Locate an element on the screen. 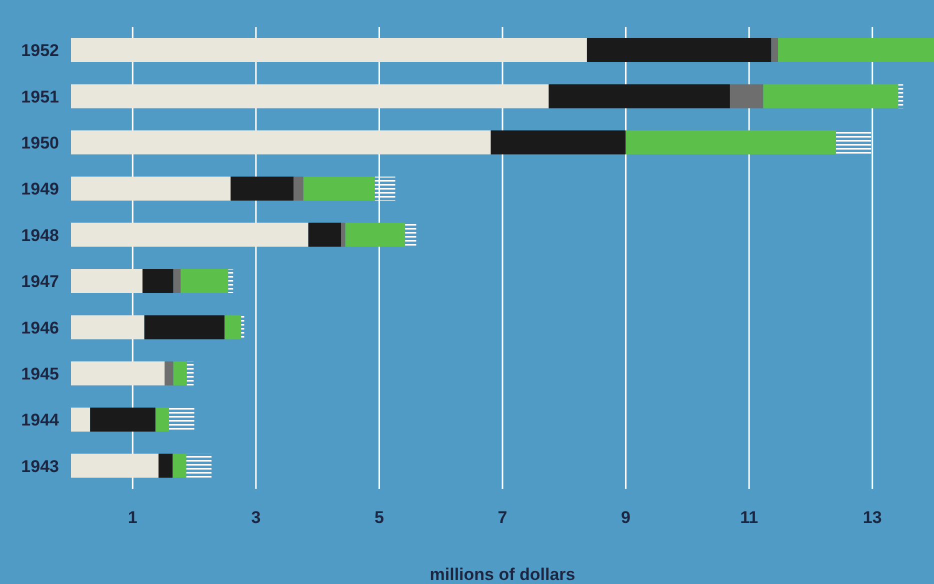  y-tick-label: 1948 is located at coordinates (40, 235).